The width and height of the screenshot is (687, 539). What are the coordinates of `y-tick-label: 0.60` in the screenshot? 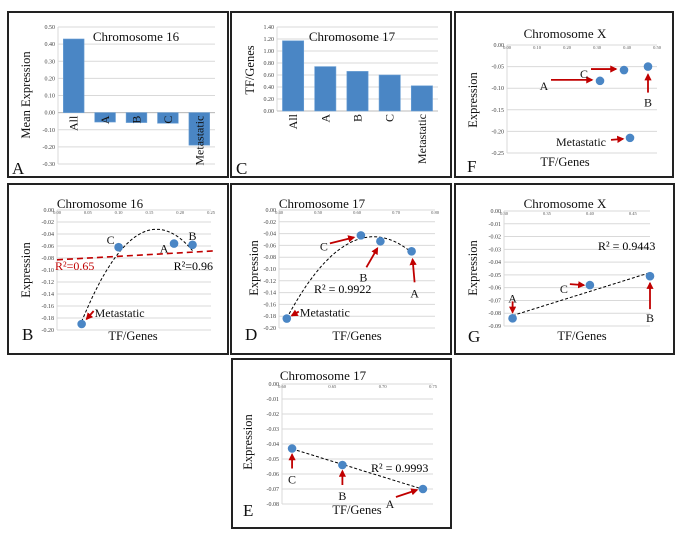 It's located at (269, 76).